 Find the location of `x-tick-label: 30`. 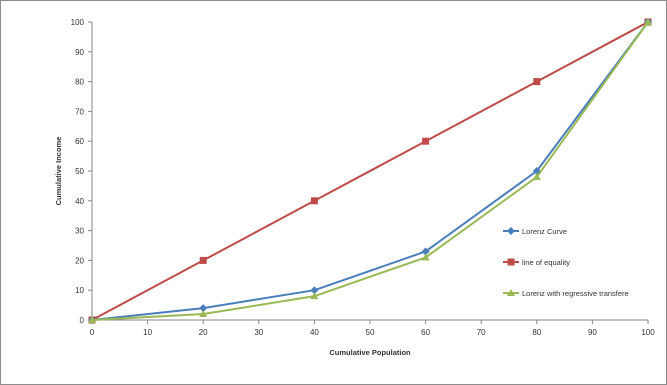

x-tick-label: 30 is located at coordinates (258, 332).